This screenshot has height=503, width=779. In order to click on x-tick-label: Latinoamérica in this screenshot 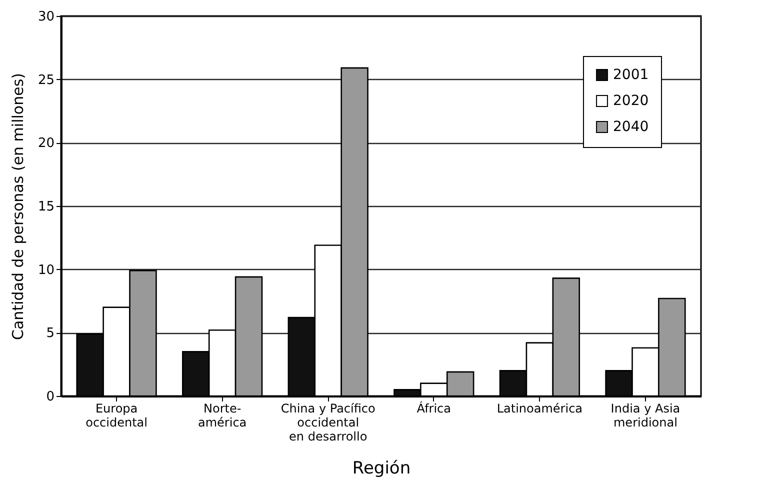, I will do `click(539, 409)`.